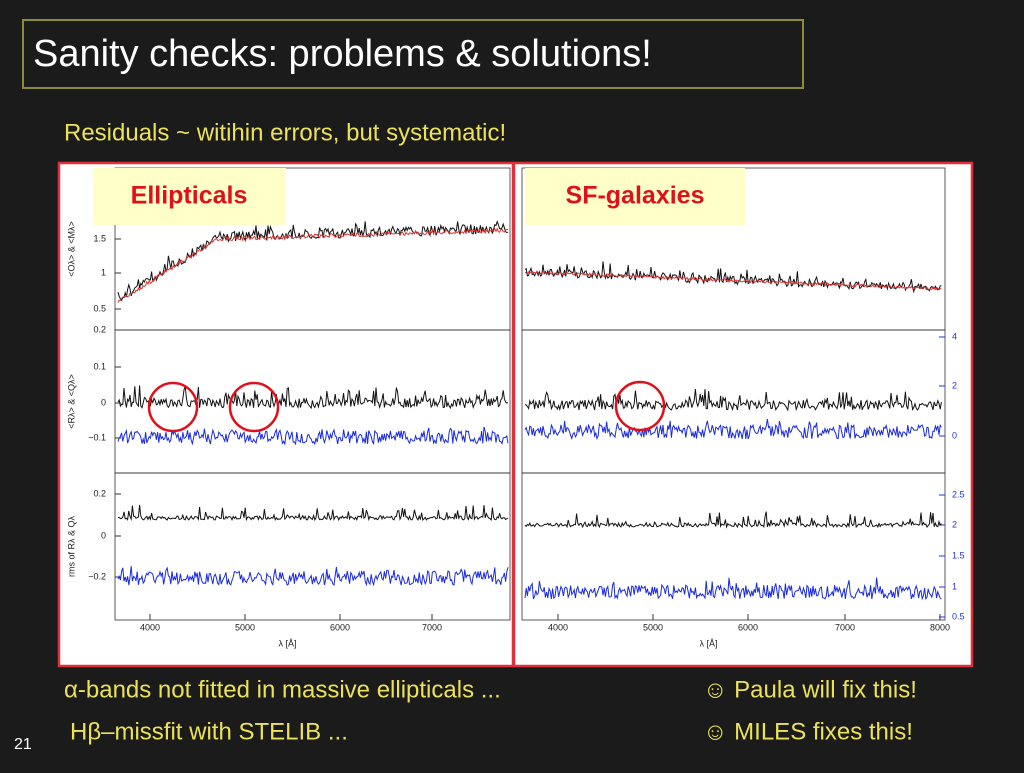 This screenshot has height=773, width=1024. I want to click on y2-tick-label: 0.5, so click(958, 616).